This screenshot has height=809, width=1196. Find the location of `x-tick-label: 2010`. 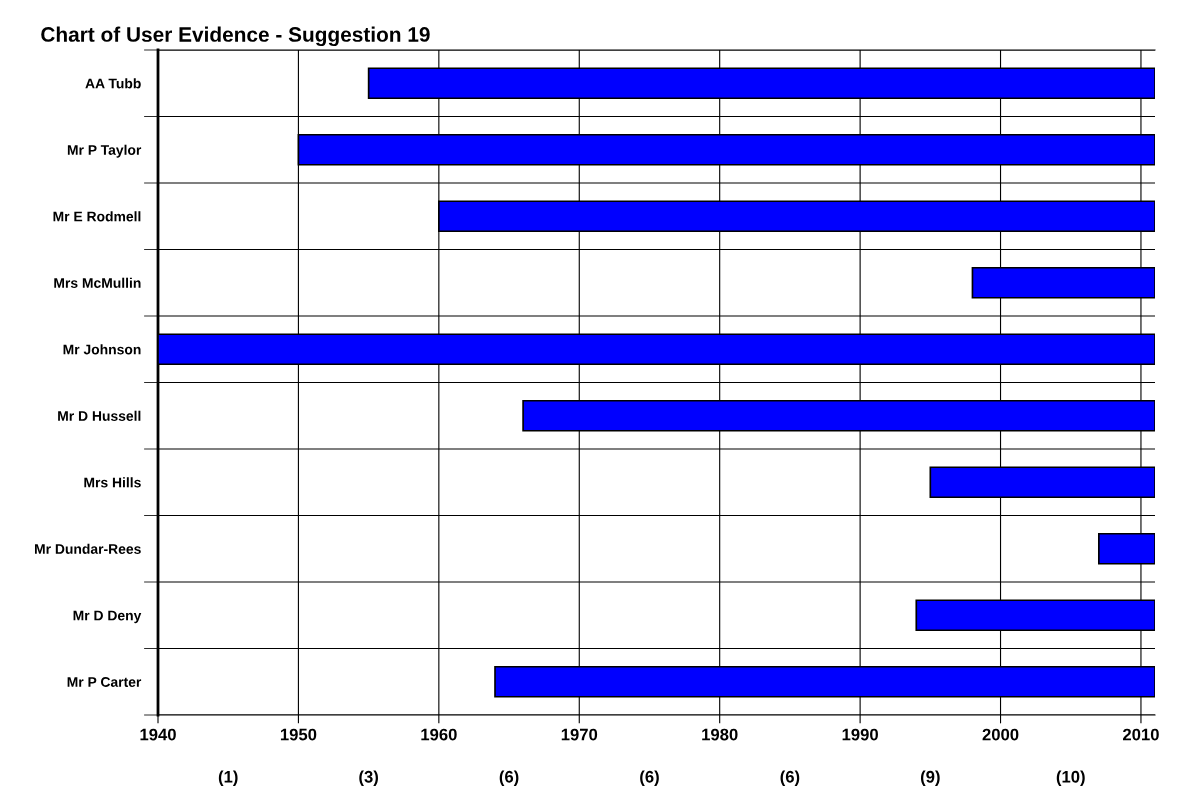

x-tick-label: 2010 is located at coordinates (1141, 734).